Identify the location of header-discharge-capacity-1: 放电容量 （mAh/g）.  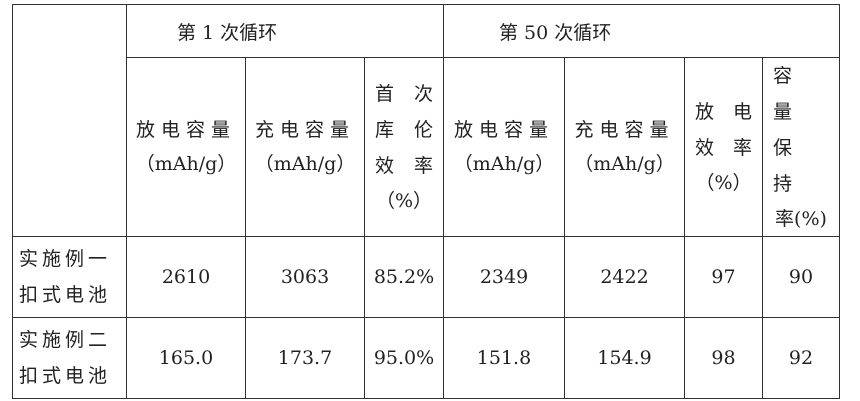
(186, 147).